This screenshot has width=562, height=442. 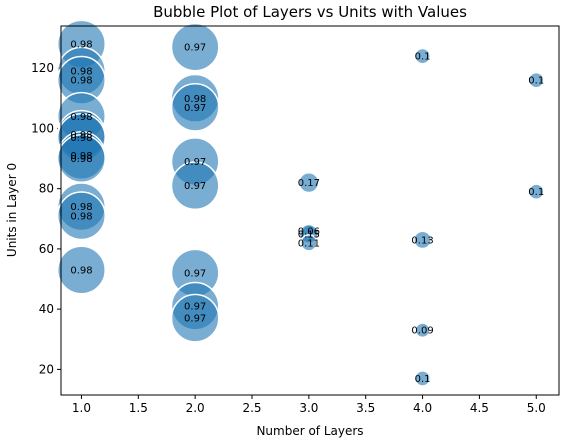 I want to click on bubble-value-label: 0.17, so click(x=309, y=183).